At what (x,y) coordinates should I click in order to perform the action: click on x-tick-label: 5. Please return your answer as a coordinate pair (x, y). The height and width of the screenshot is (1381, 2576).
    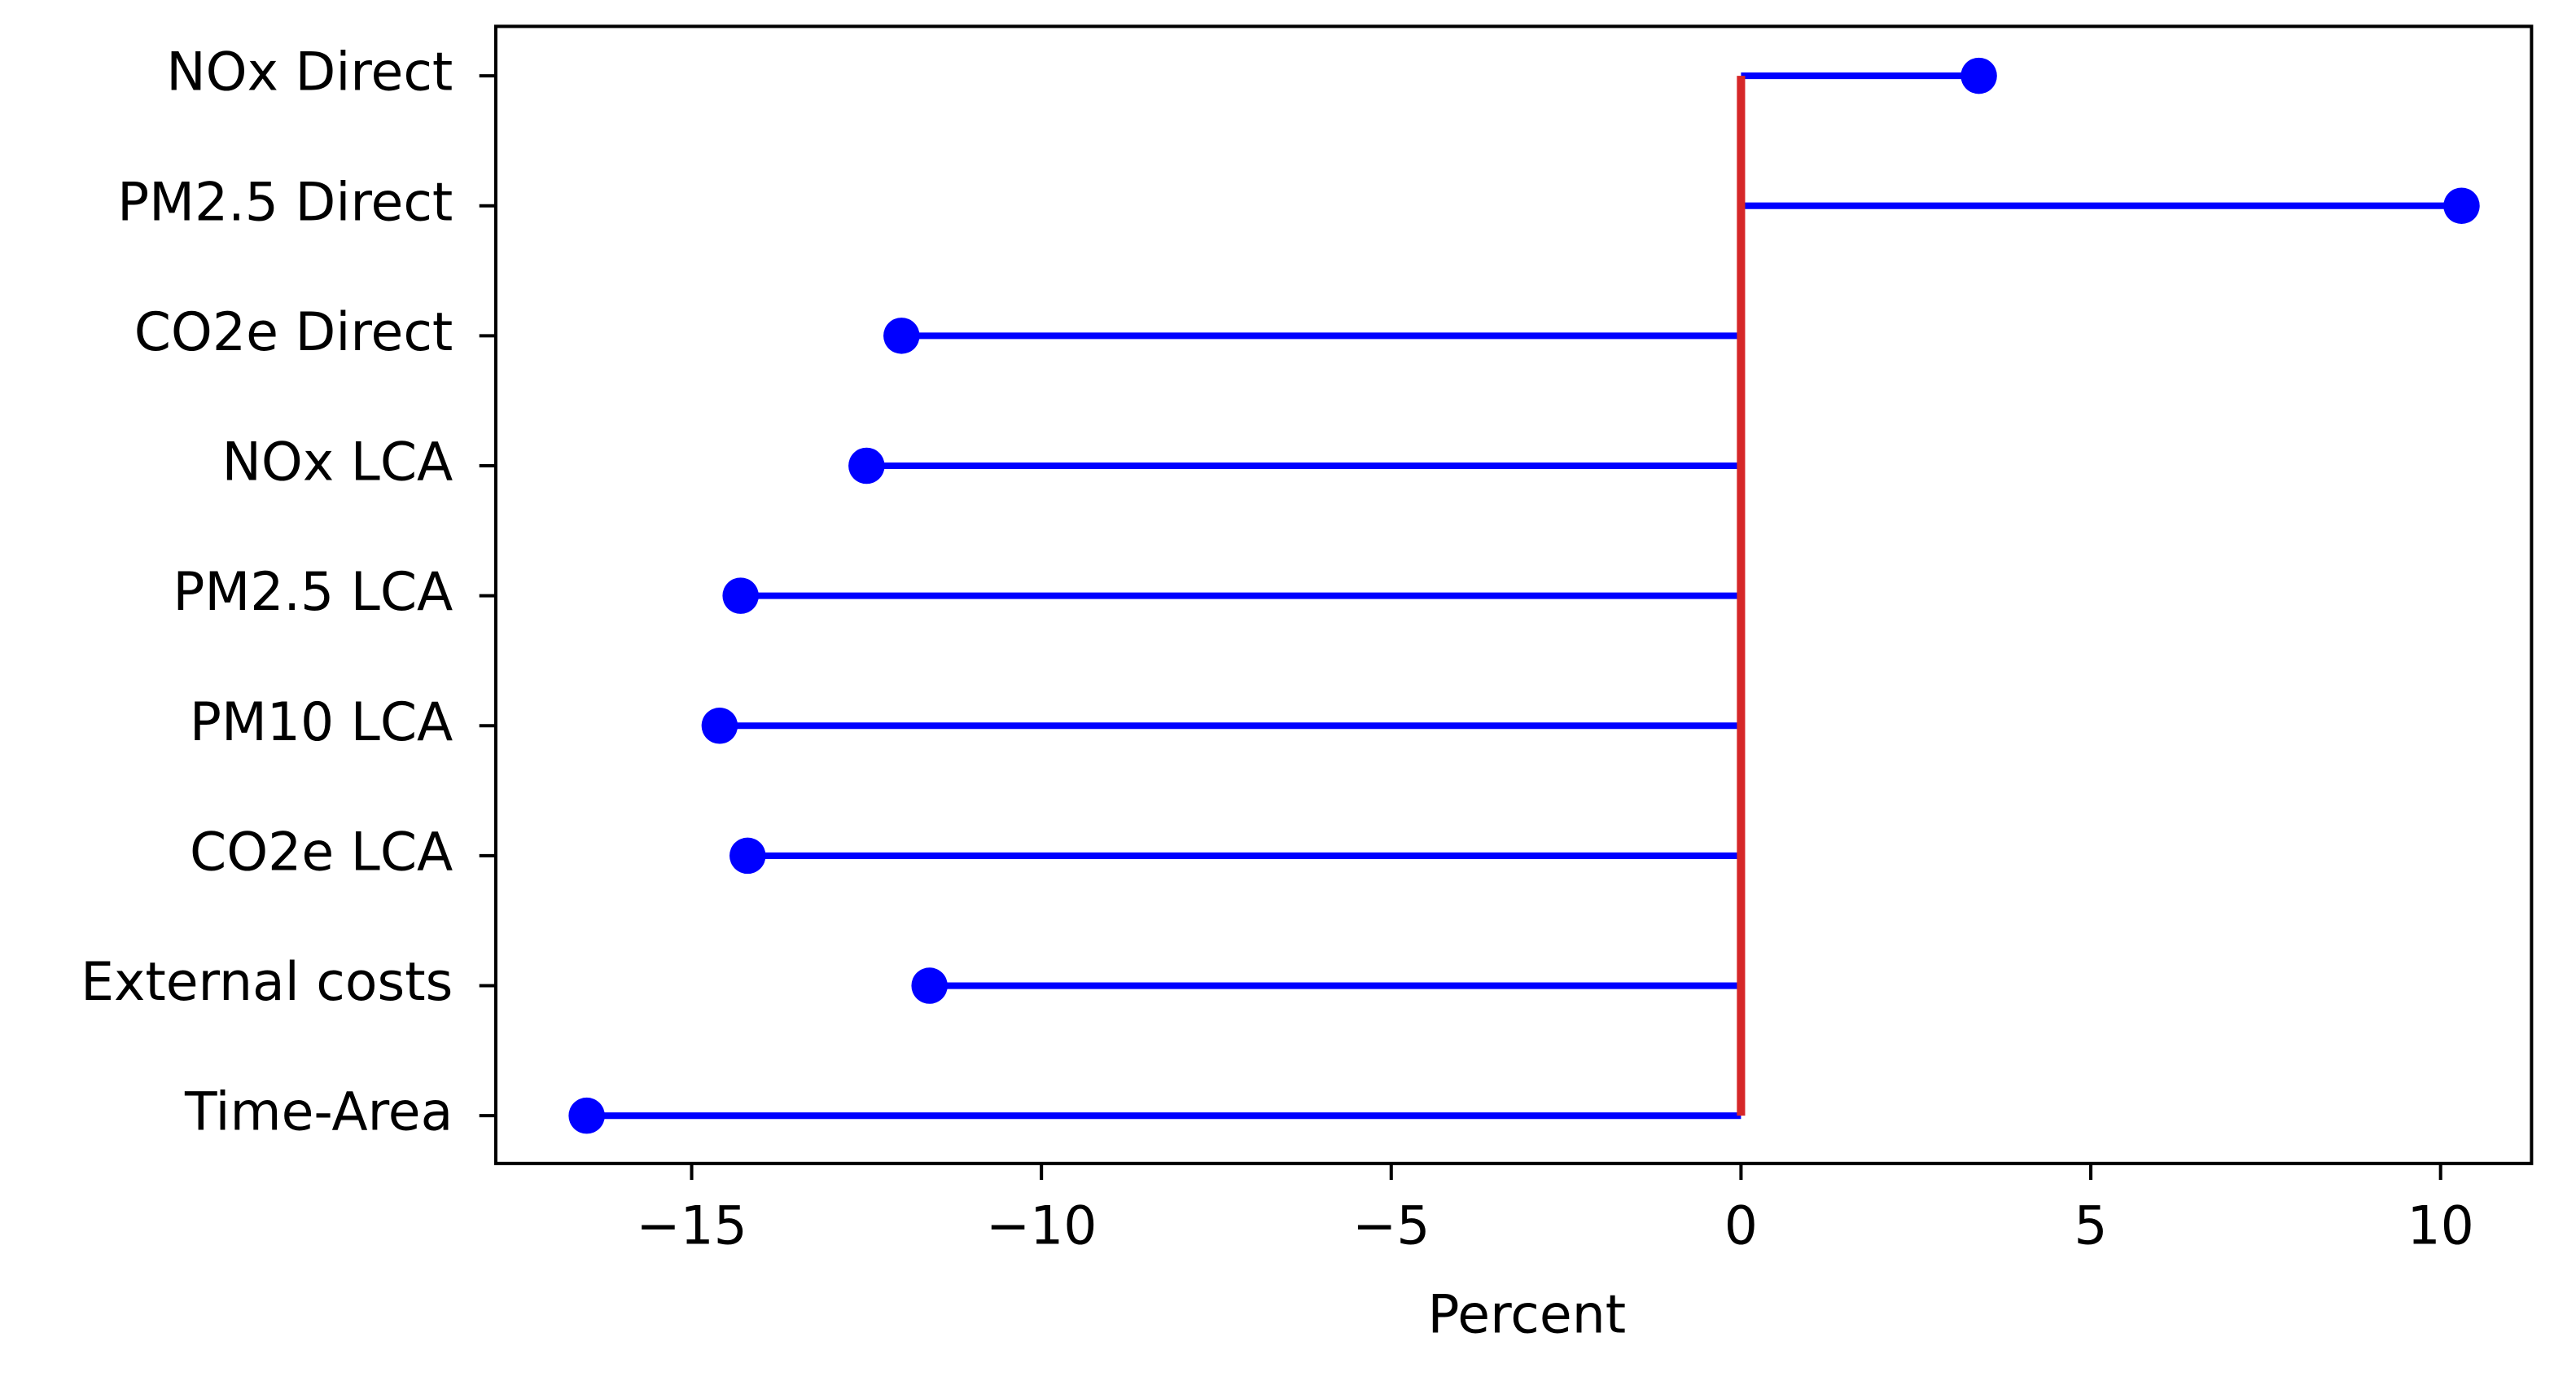
    Looking at the image, I should click on (2090, 1225).